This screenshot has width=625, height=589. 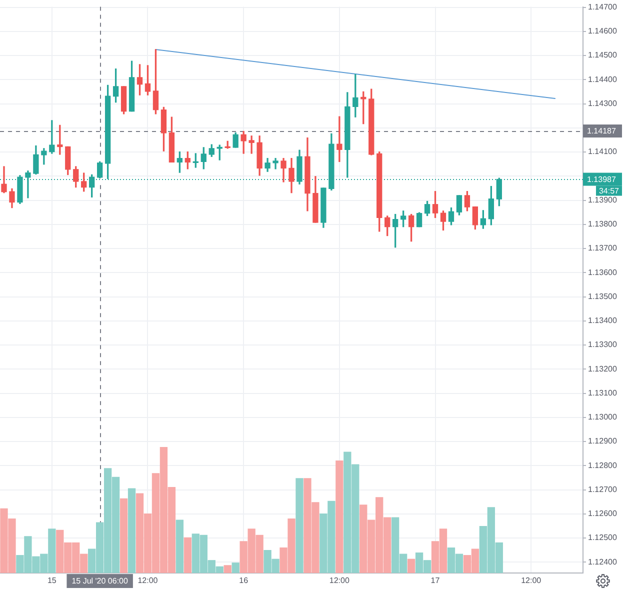 What do you see at coordinates (603, 151) in the screenshot?
I see `y-tick-label: 1.14100` at bounding box center [603, 151].